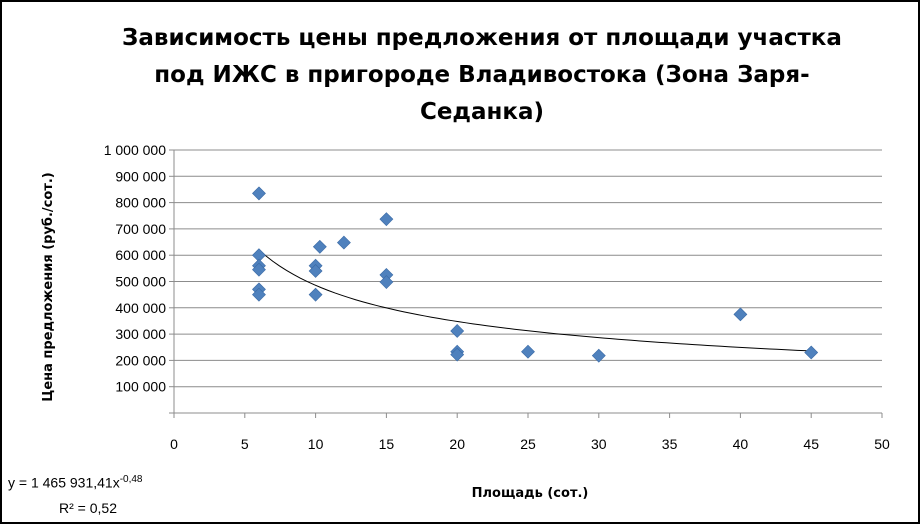 This screenshot has height=524, width=920. I want to click on x-tick-label: 15, so click(387, 444).